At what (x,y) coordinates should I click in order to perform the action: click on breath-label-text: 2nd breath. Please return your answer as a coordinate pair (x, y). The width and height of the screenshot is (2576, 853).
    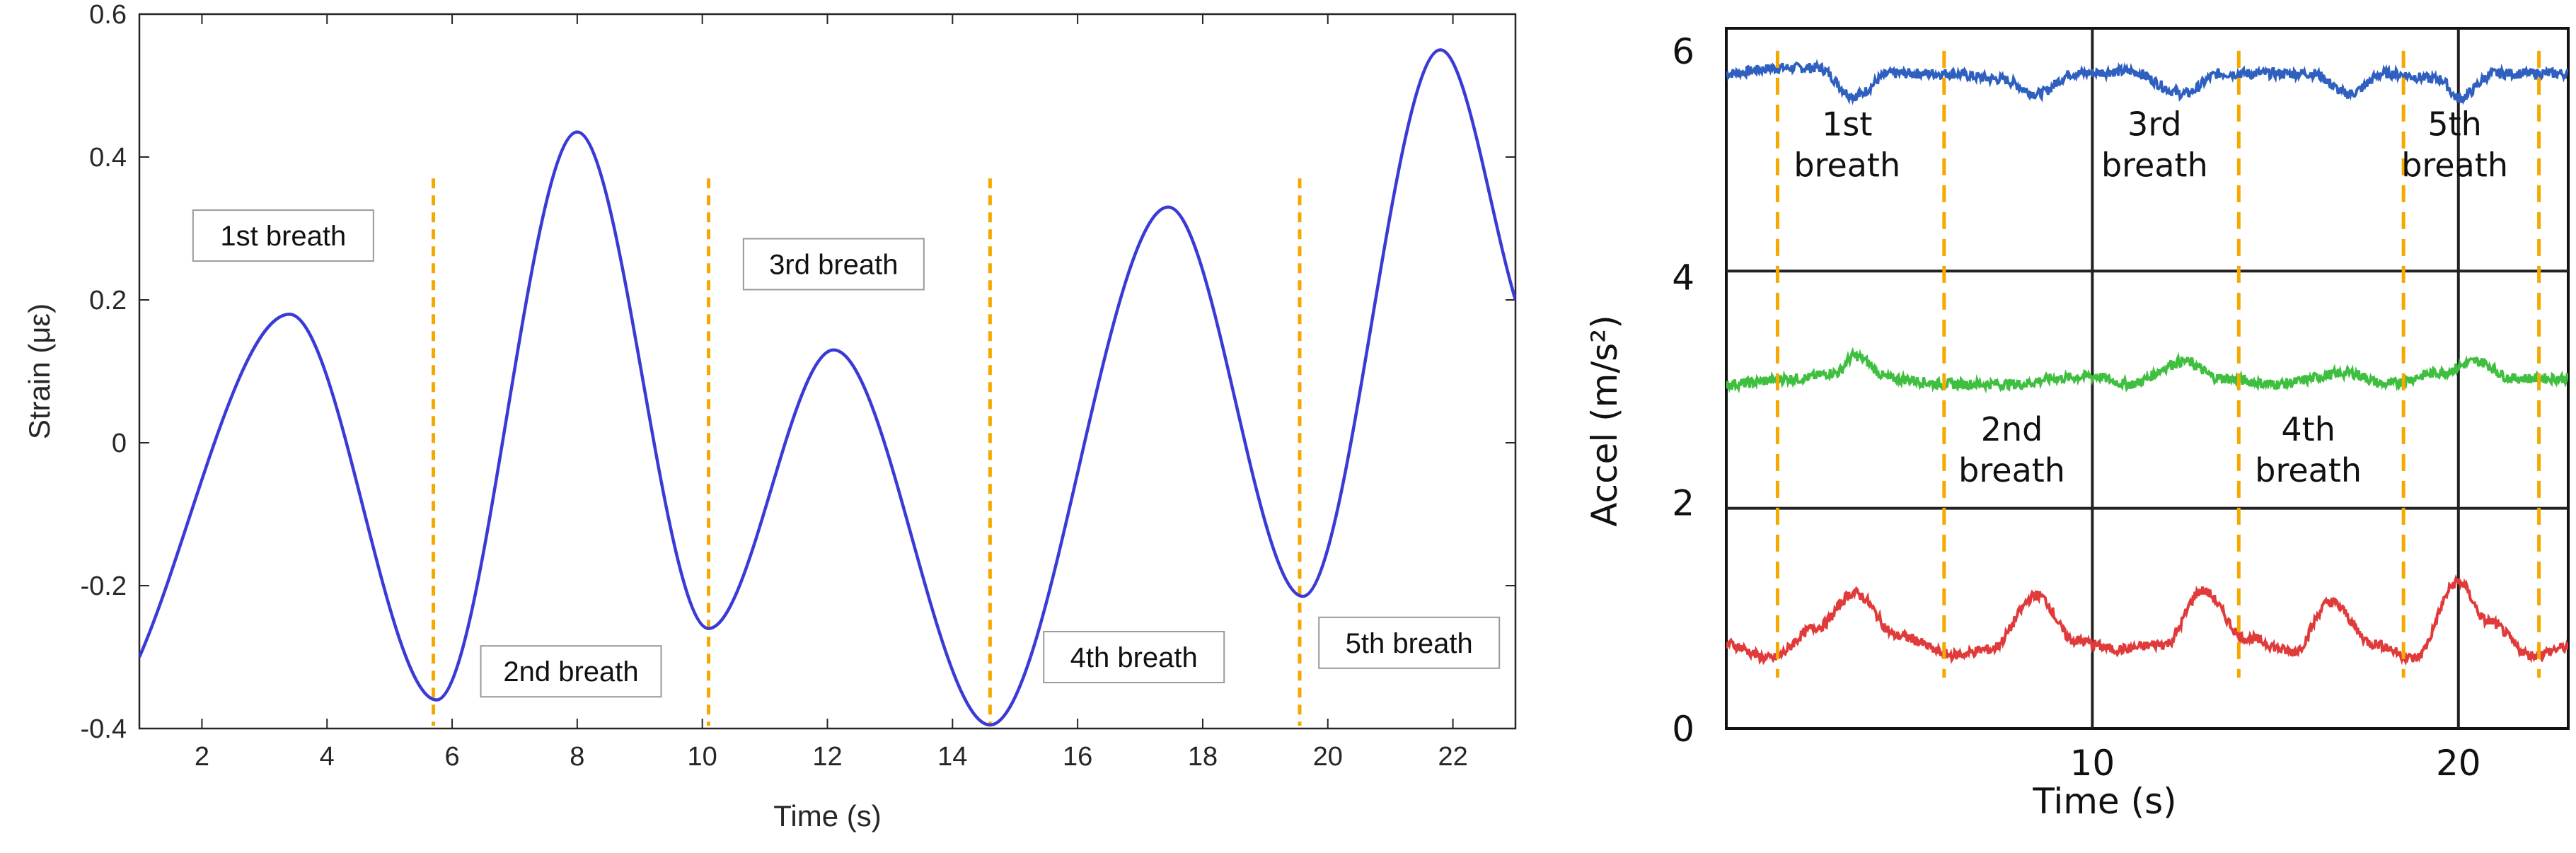
    Looking at the image, I should click on (570, 671).